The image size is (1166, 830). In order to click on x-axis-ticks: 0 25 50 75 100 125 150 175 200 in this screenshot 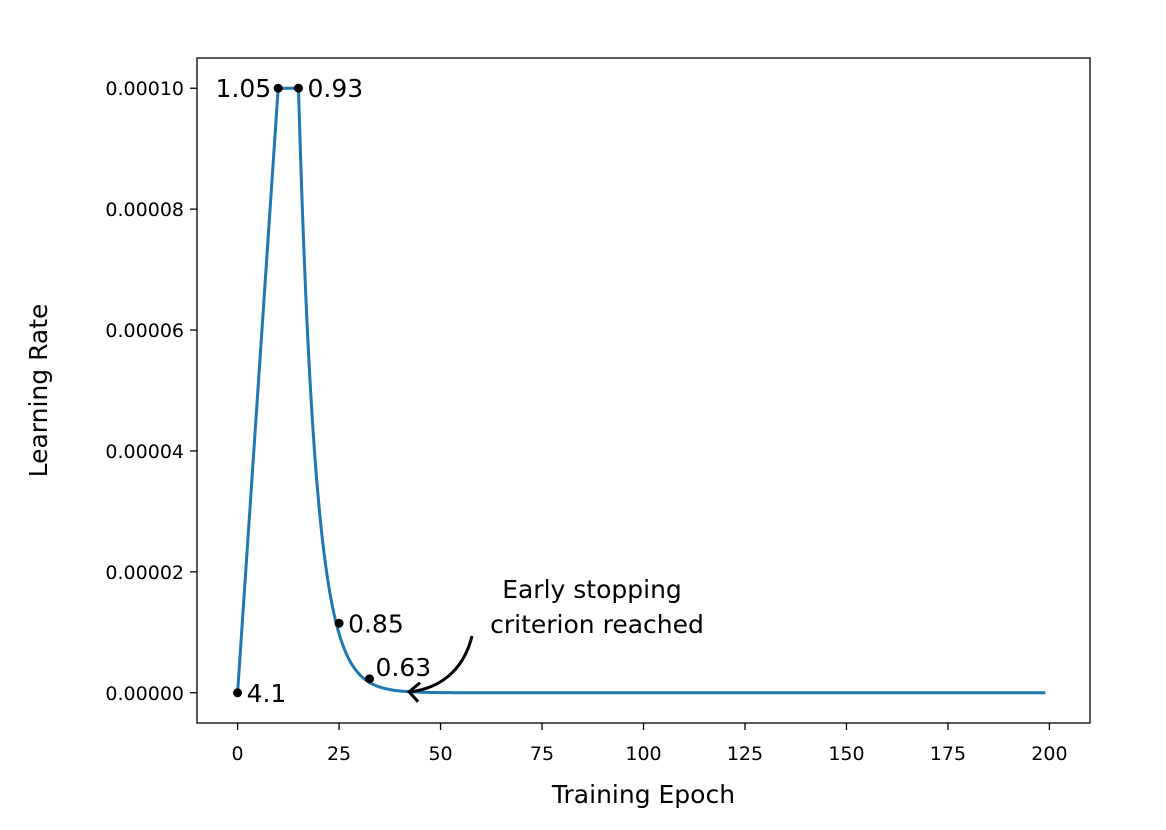, I will do `click(650, 744)`.